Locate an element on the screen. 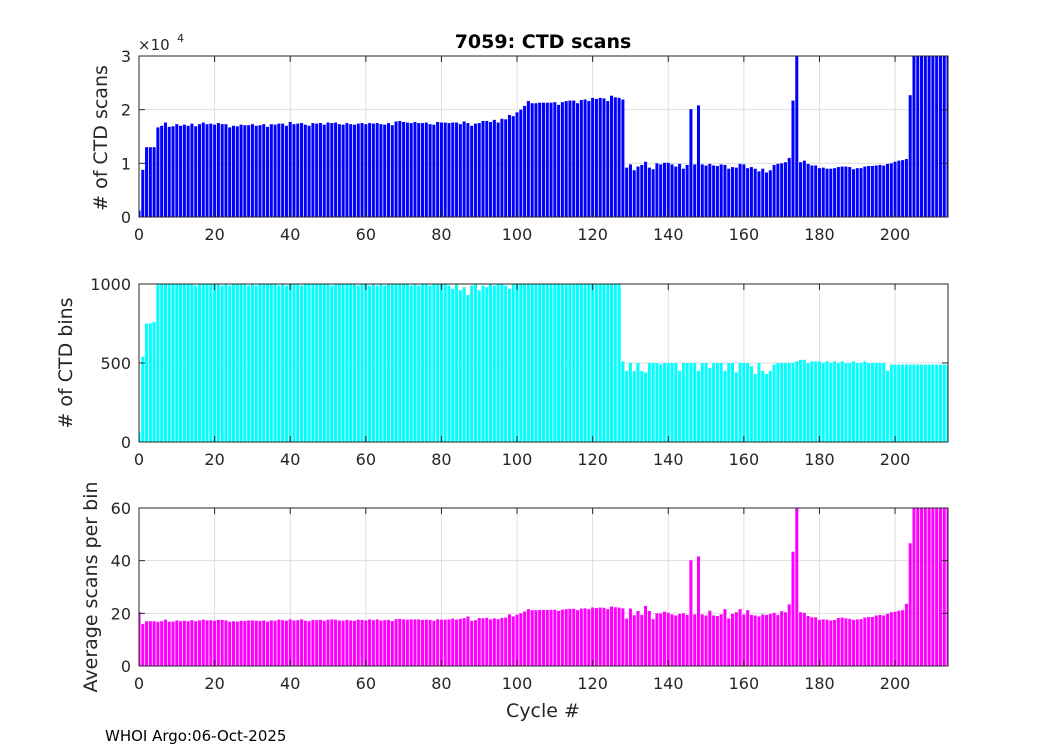 The image size is (1050, 750). x-tick-label: 120 is located at coordinates (592, 459).